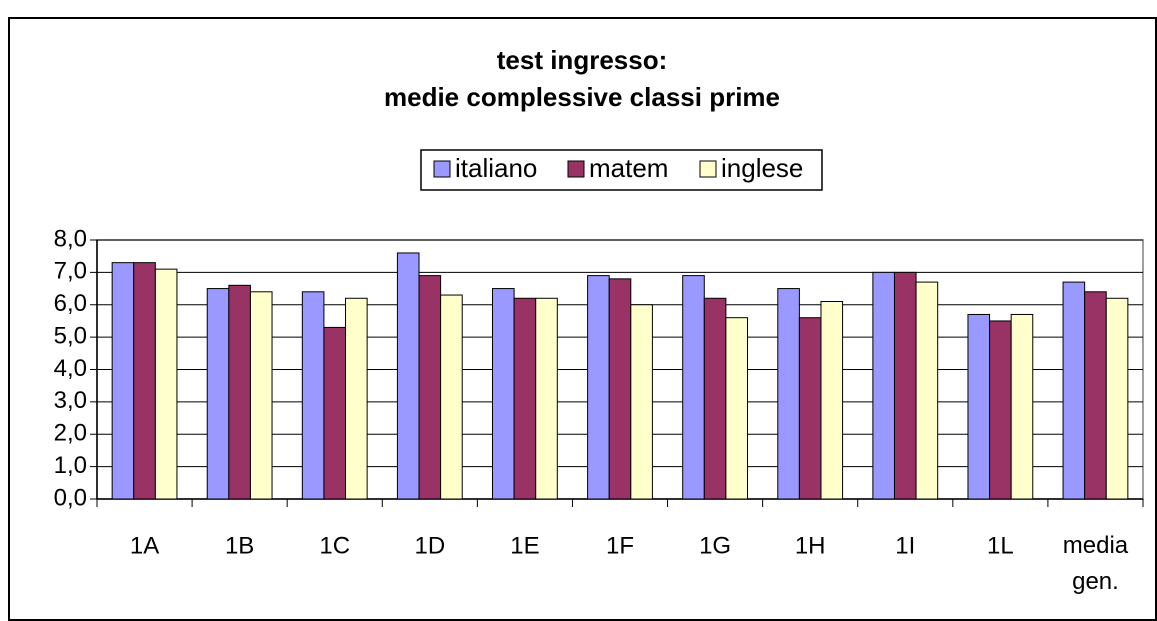 This screenshot has width=1157, height=621. I want to click on x-tick-label: 1F, so click(620, 545).